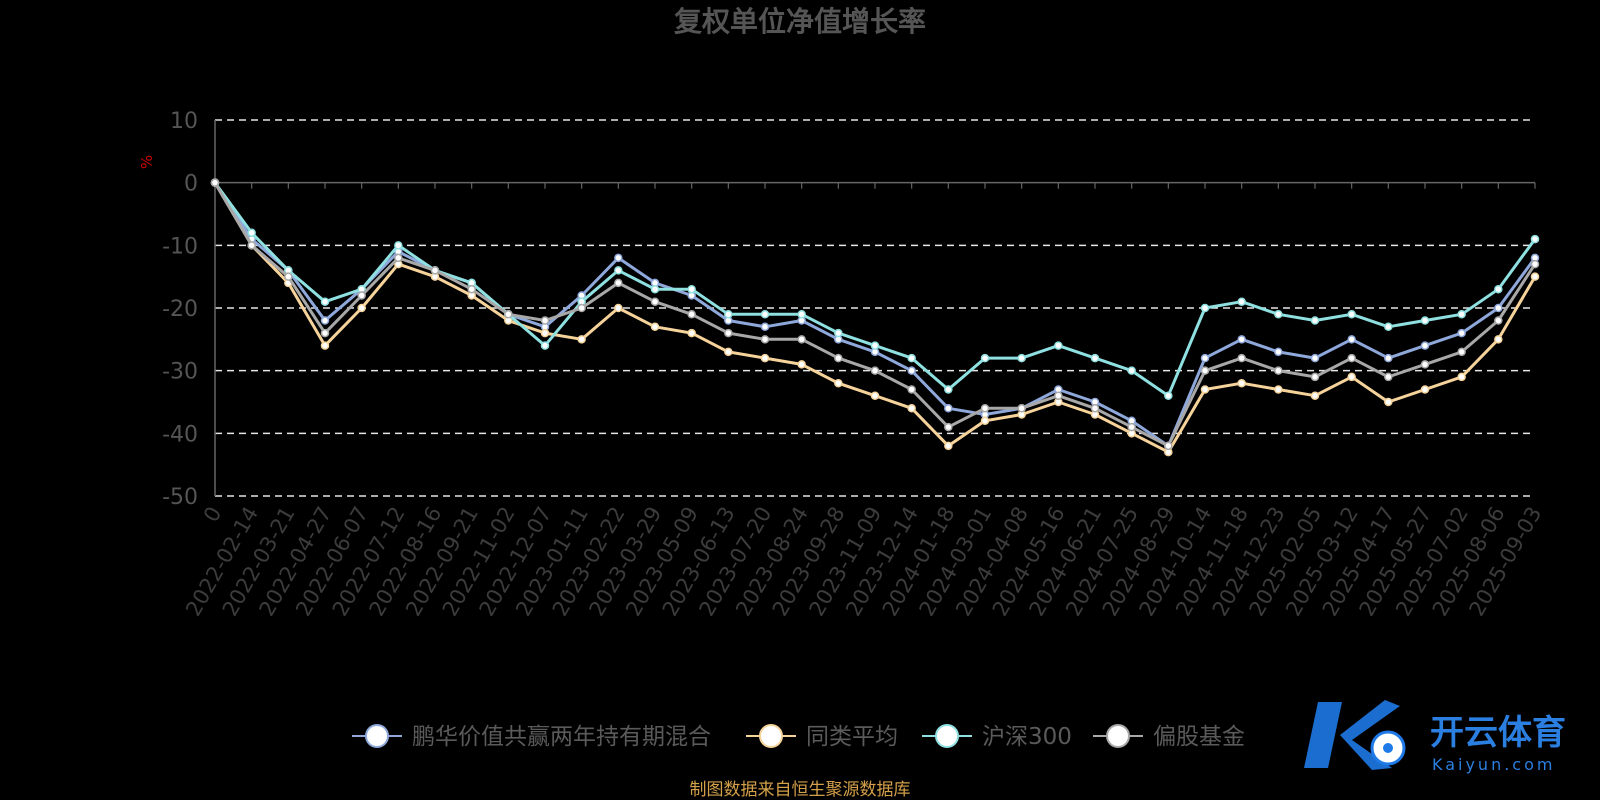  Describe the element at coordinates (147, 162) in the screenshot. I see `y-axis-label: %` at that location.